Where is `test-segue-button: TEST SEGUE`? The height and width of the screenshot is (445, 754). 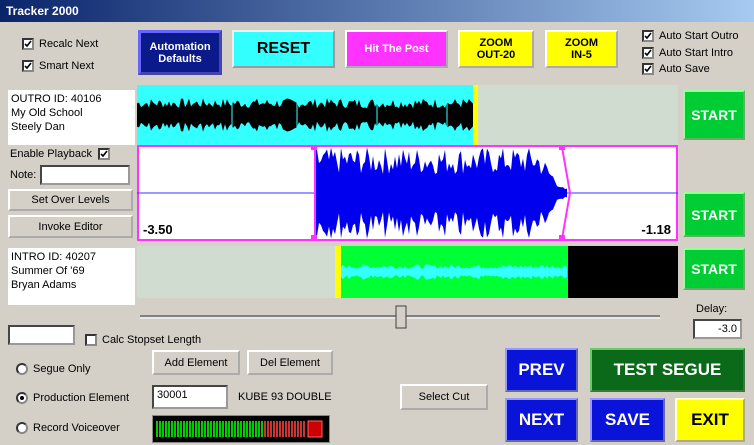 test-segue-button: TEST SEGUE is located at coordinates (667, 370).